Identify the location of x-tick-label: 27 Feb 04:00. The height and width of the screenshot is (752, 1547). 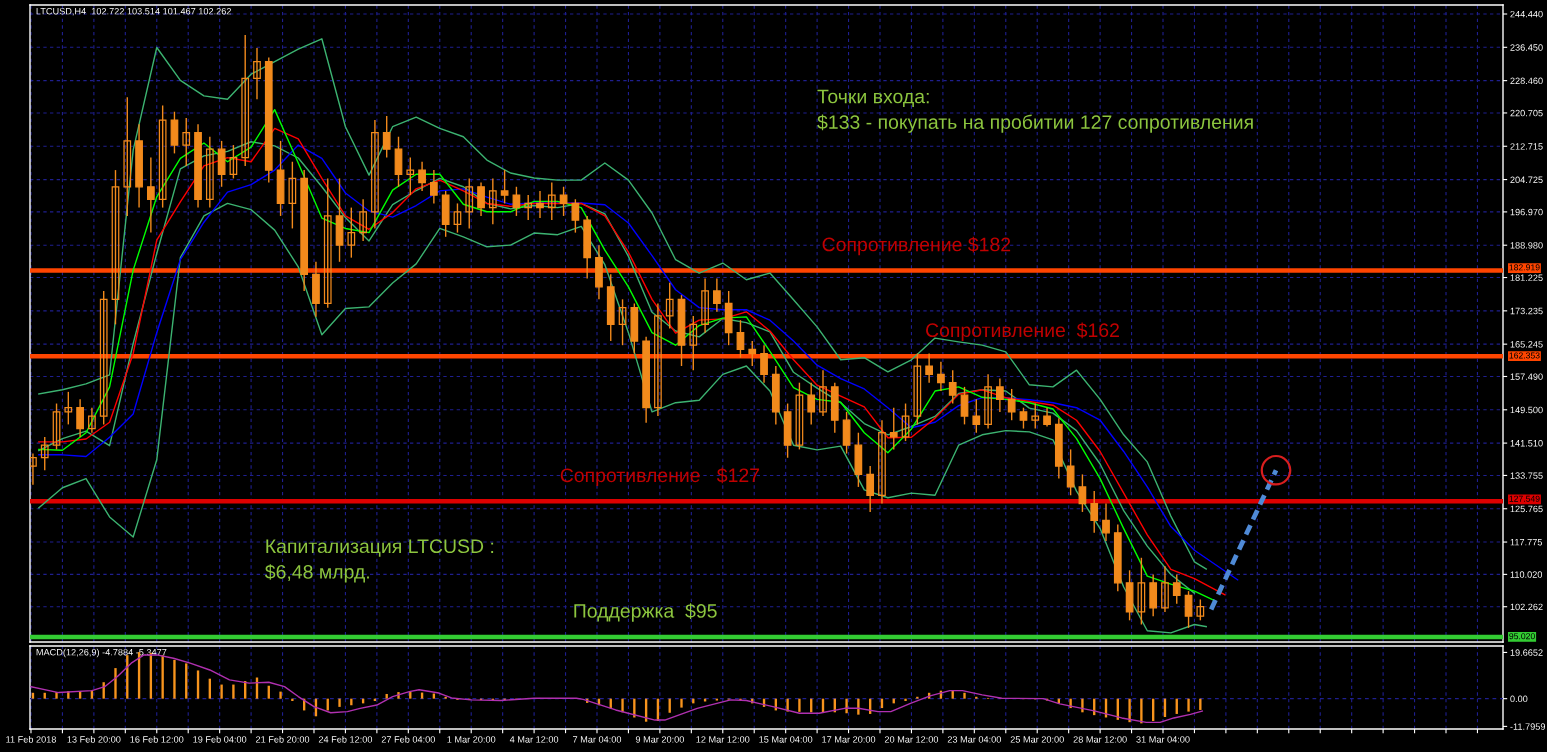
(408, 739).